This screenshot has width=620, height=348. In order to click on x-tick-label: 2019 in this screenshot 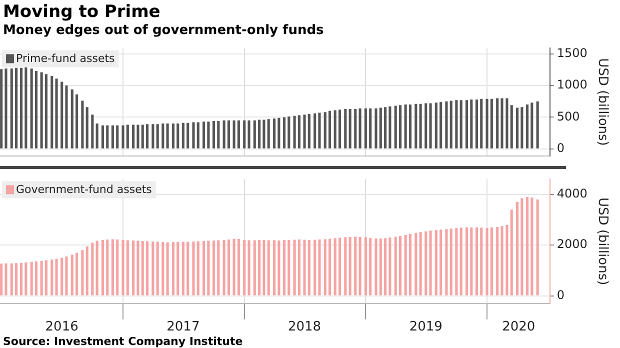, I will do `click(425, 327)`.